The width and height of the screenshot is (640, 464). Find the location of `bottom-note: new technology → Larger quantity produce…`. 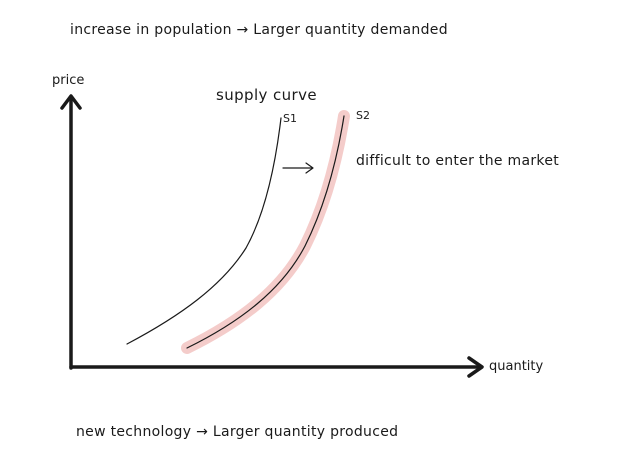

bottom-note: new technology → Larger quantity produce… is located at coordinates (237, 432).